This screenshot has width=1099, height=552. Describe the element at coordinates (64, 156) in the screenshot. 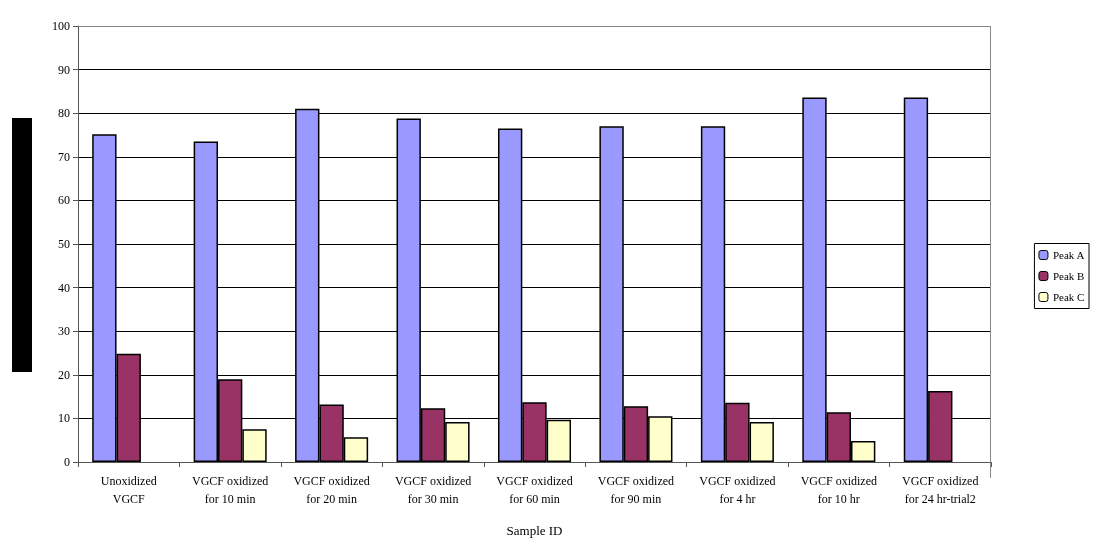

I see `y-tick-label: 70` at that location.